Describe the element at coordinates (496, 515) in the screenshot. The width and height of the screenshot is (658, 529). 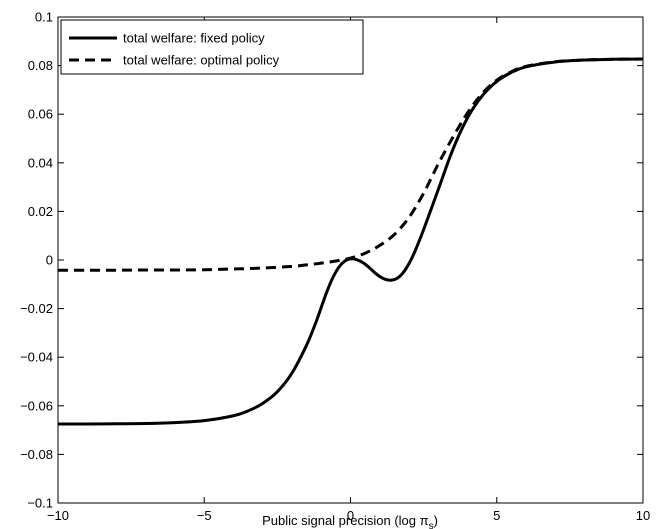
I see `x-tick-label: 5` at that location.